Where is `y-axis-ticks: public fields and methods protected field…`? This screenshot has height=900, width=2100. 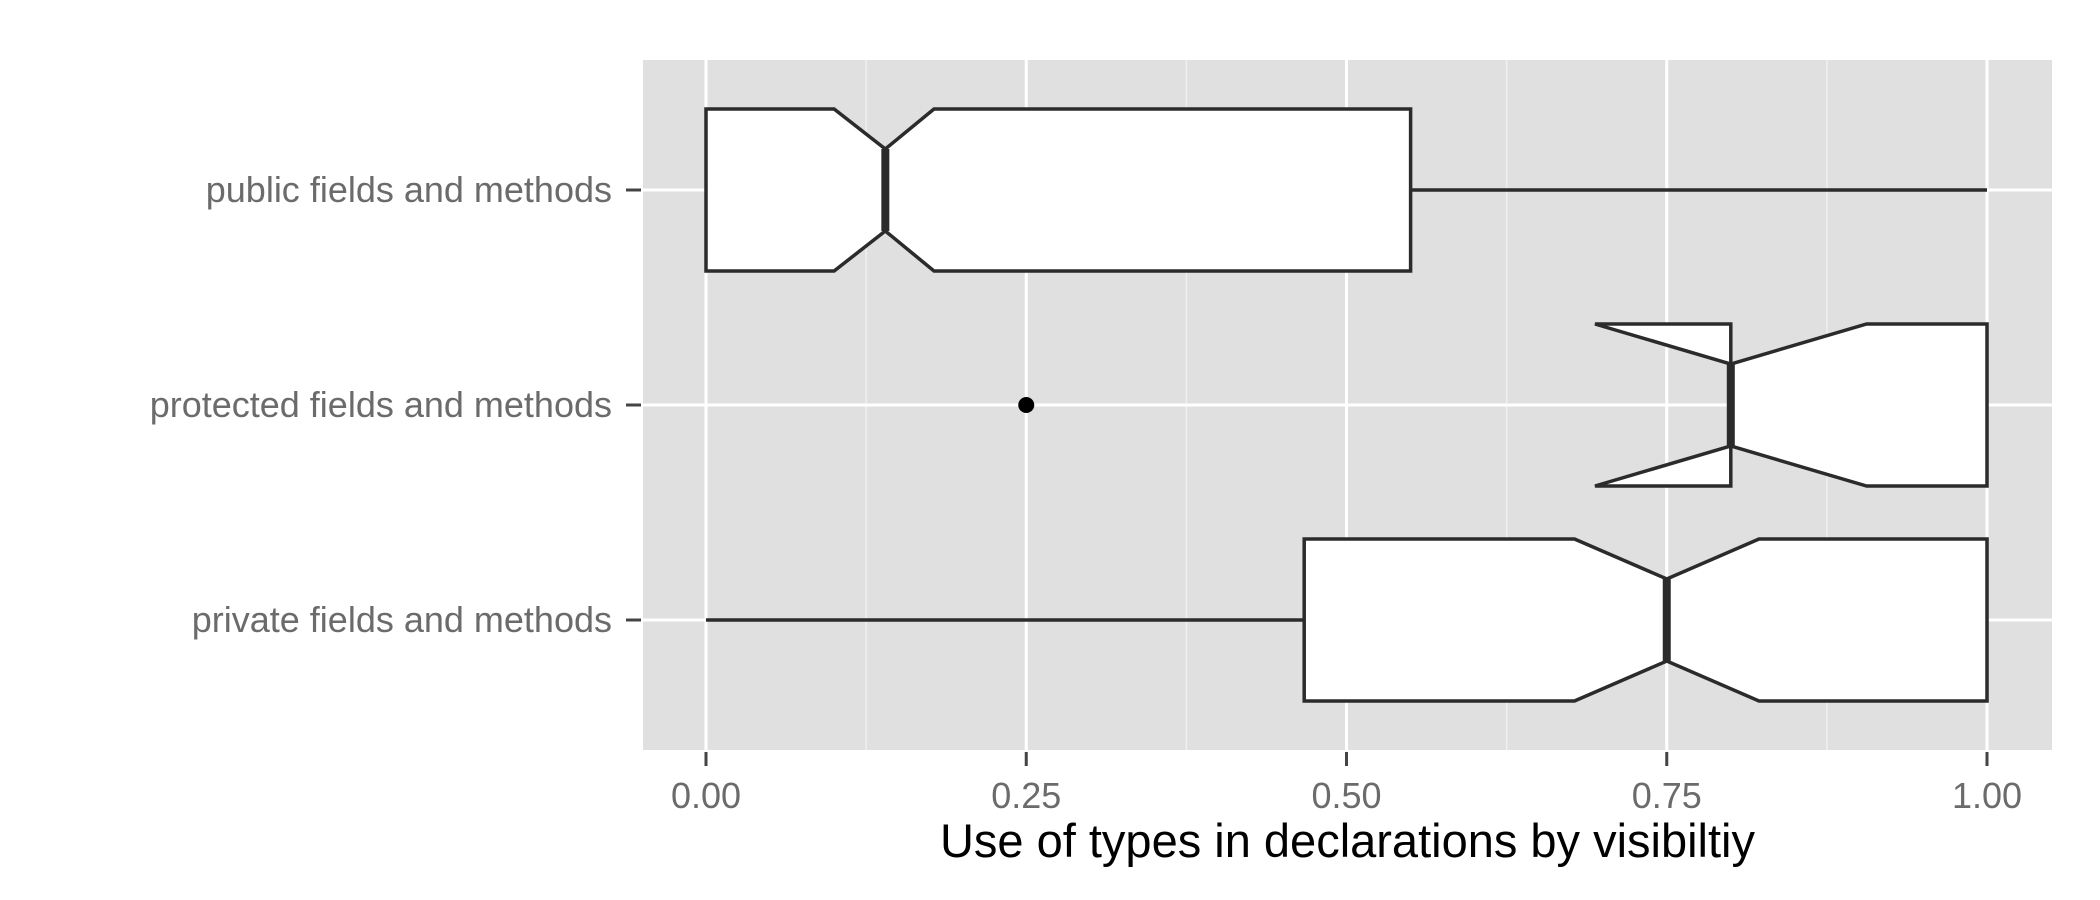
y-axis-ticks: public fields and methods protected field… is located at coordinates (395, 404).